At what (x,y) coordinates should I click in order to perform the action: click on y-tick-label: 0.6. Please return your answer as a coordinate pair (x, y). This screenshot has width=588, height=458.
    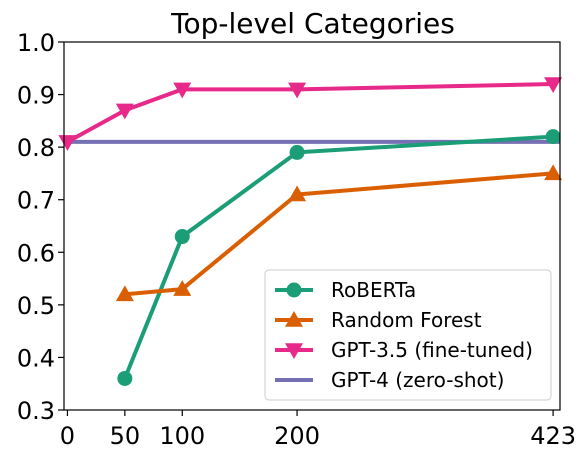
    Looking at the image, I should click on (36, 253).